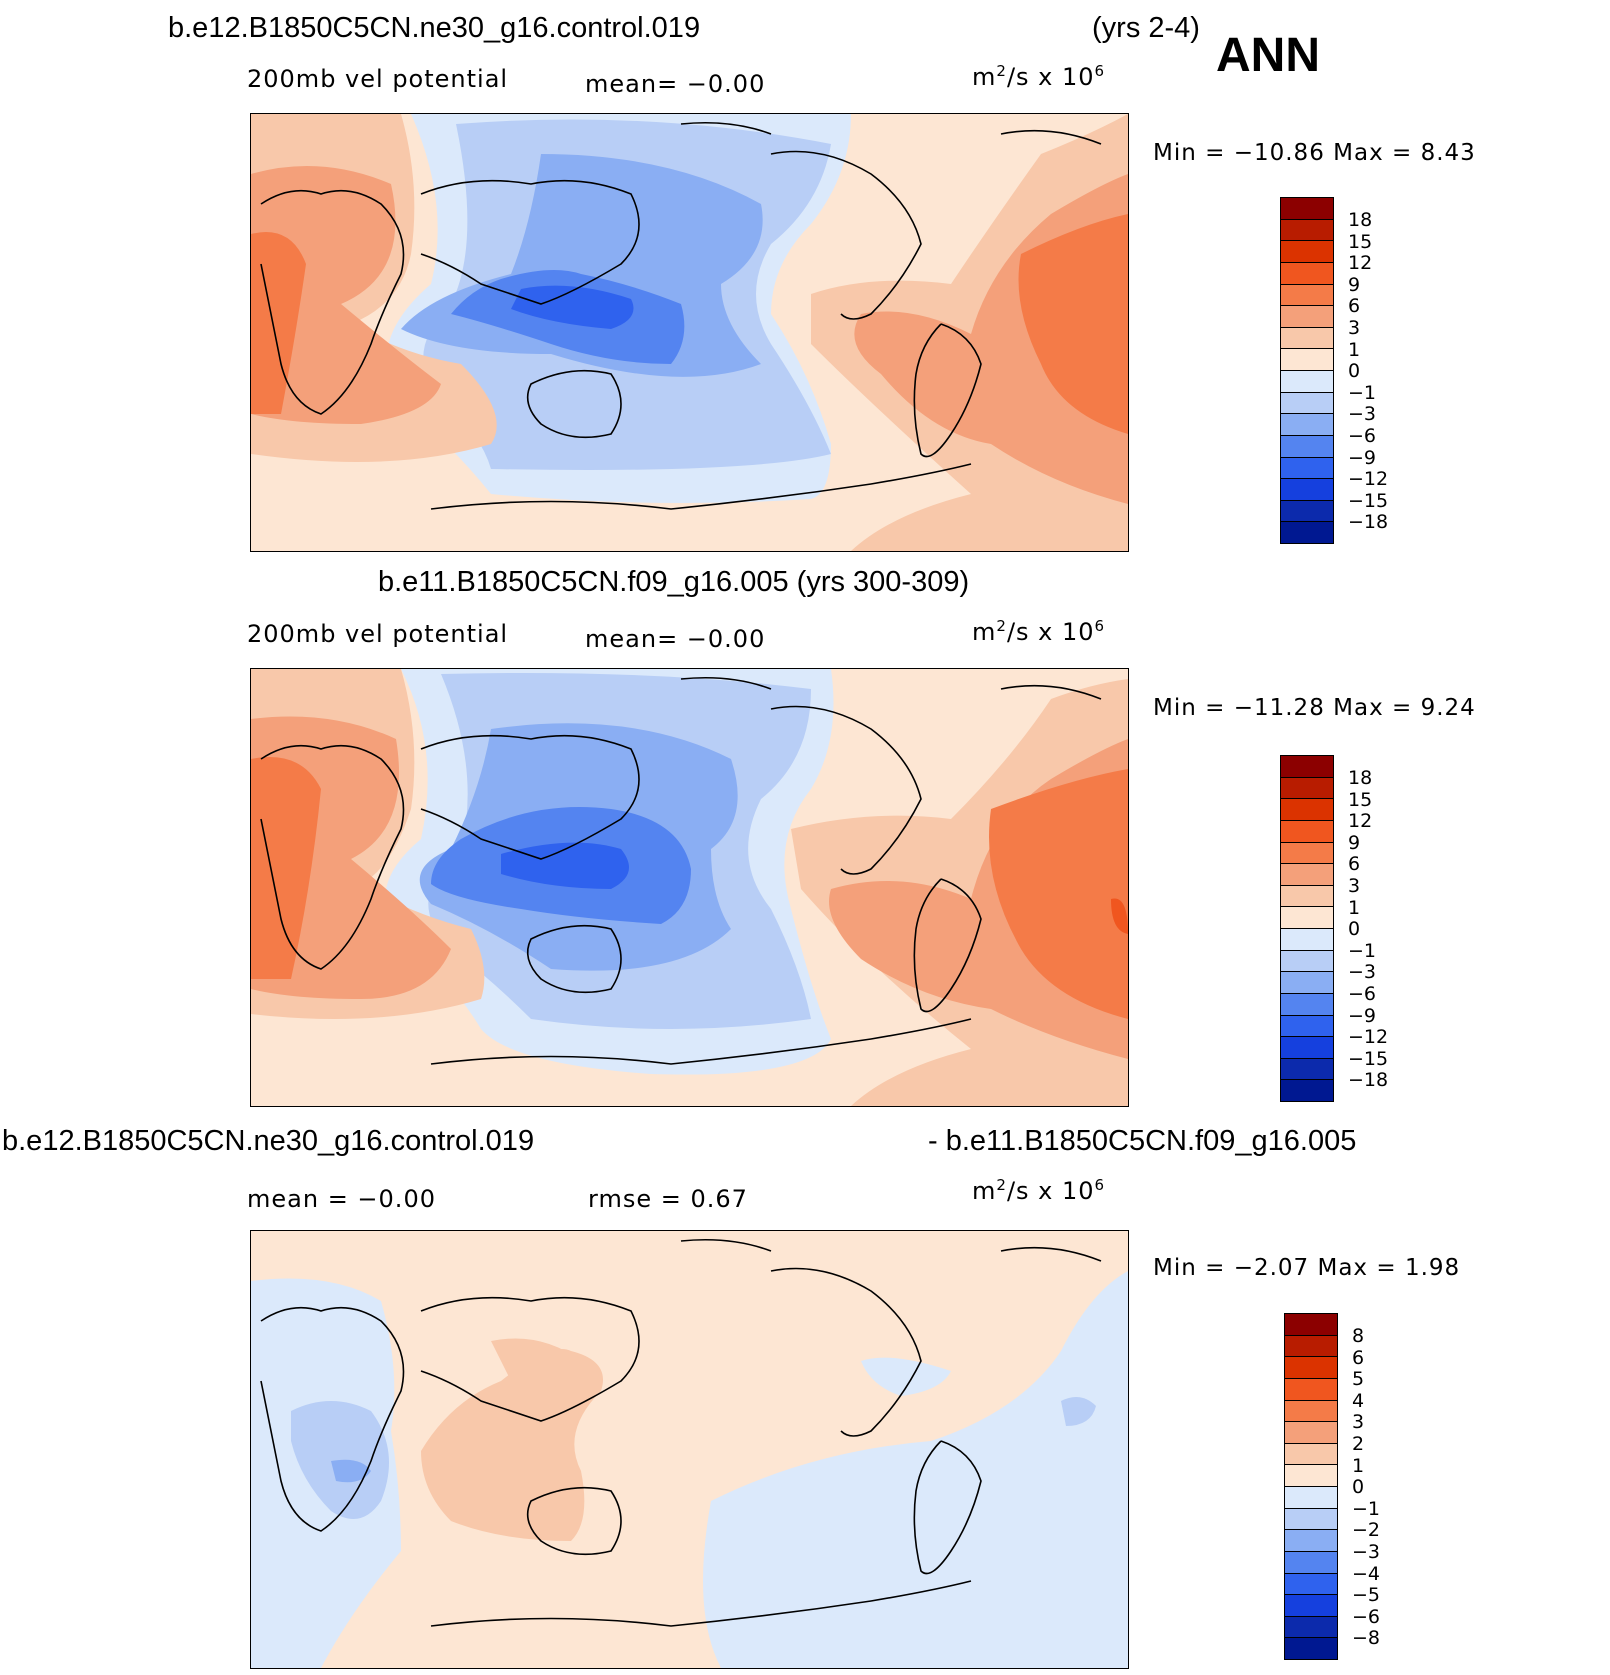 The width and height of the screenshot is (1610, 1675). What do you see at coordinates (1366, 1573) in the screenshot?
I see `colorbar-level-label: −4` at bounding box center [1366, 1573].